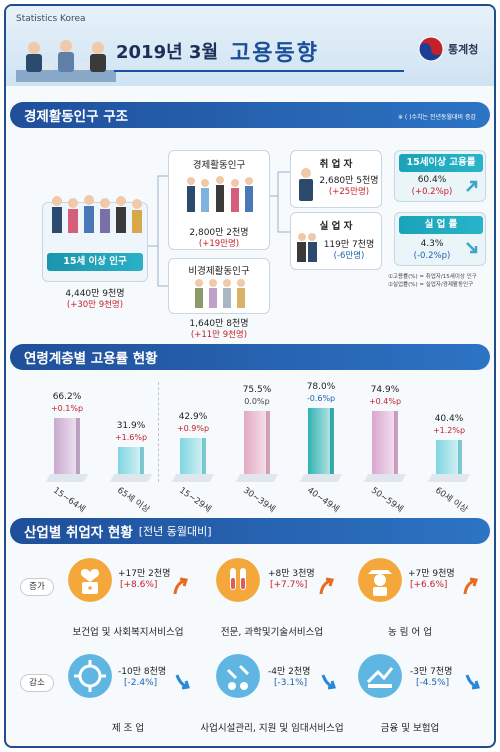 This screenshot has width=500, height=752. What do you see at coordinates (167, 52) in the screenshot?
I see `title-year: 2019년 3월` at bounding box center [167, 52].